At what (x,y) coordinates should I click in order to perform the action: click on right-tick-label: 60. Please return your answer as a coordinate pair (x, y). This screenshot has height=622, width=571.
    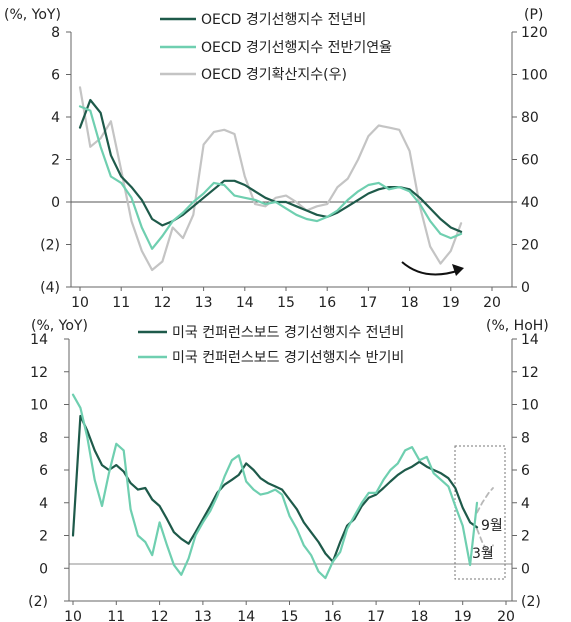
    Looking at the image, I should click on (530, 161).